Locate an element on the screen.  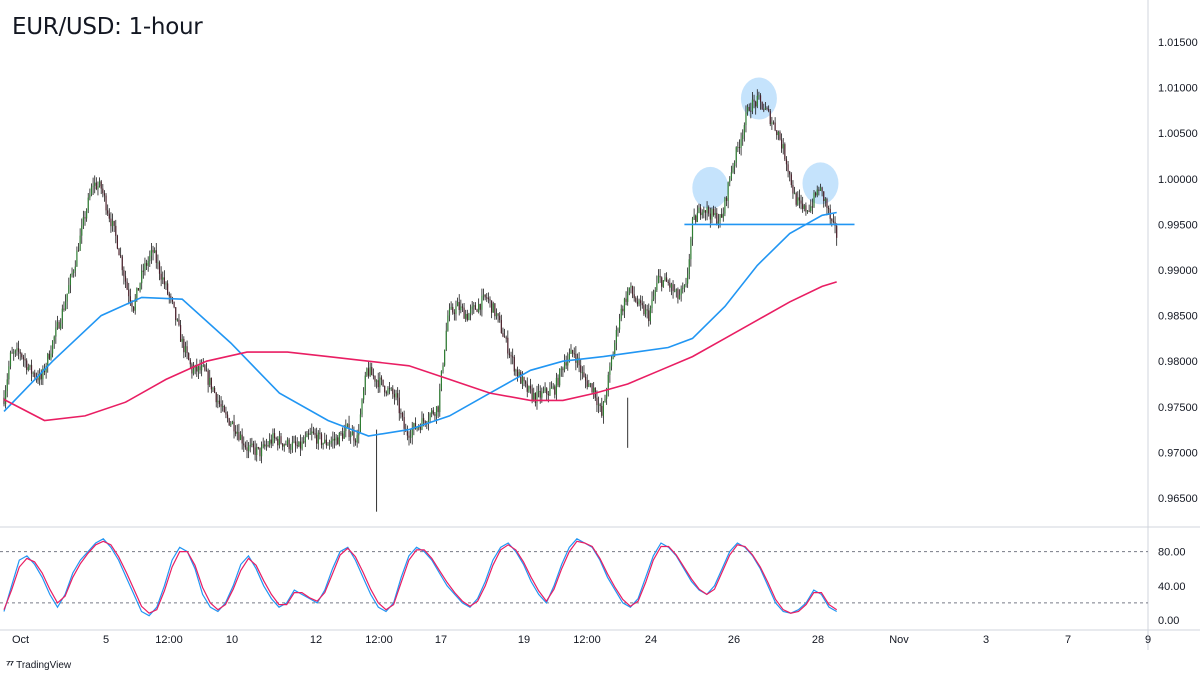
time-tick-label: Oct is located at coordinates (20, 640).